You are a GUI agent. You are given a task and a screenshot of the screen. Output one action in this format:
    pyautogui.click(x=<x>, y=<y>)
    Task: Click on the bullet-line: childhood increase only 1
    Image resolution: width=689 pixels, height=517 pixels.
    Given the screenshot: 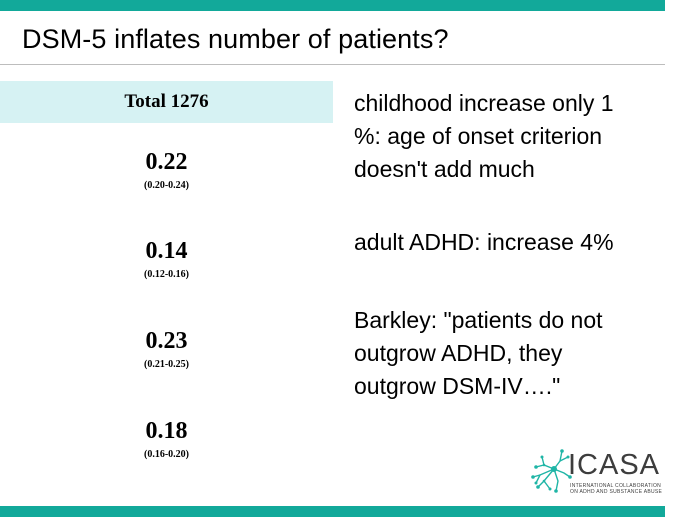 What is the action you would take?
    pyautogui.click(x=484, y=103)
    